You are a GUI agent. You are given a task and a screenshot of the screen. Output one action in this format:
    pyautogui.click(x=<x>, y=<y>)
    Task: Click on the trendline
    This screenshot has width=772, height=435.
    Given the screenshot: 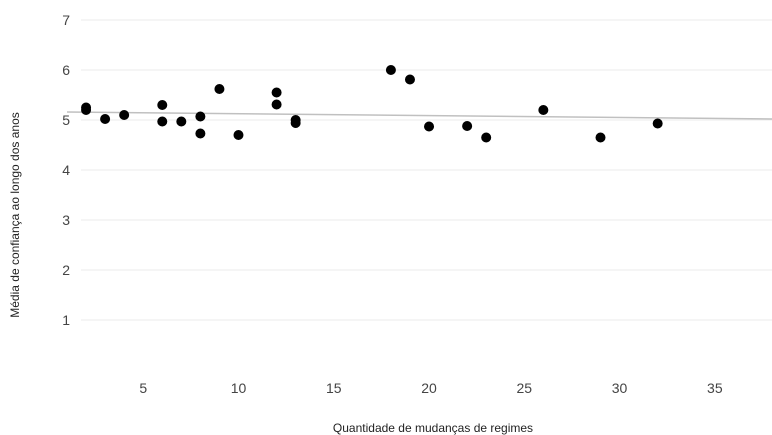 What is the action you would take?
    pyautogui.click(x=419, y=115)
    